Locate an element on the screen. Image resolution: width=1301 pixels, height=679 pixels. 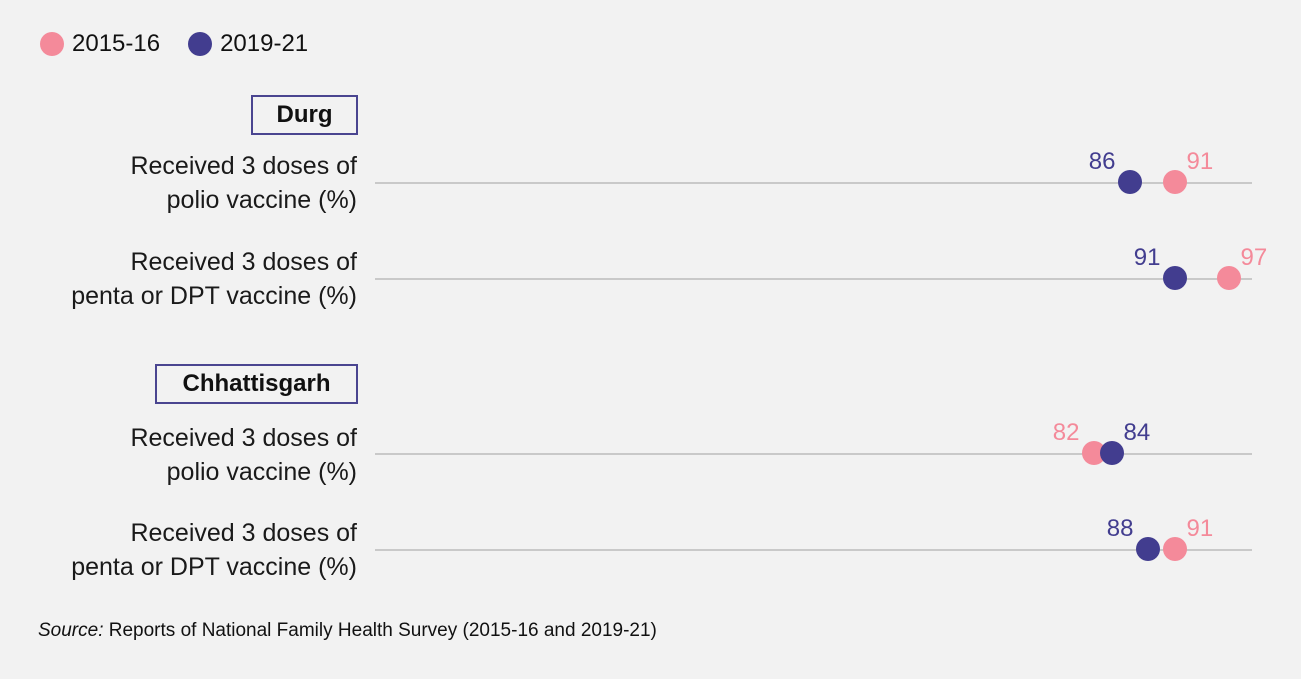
value-label-2019-21: 84 is located at coordinates (1137, 432).